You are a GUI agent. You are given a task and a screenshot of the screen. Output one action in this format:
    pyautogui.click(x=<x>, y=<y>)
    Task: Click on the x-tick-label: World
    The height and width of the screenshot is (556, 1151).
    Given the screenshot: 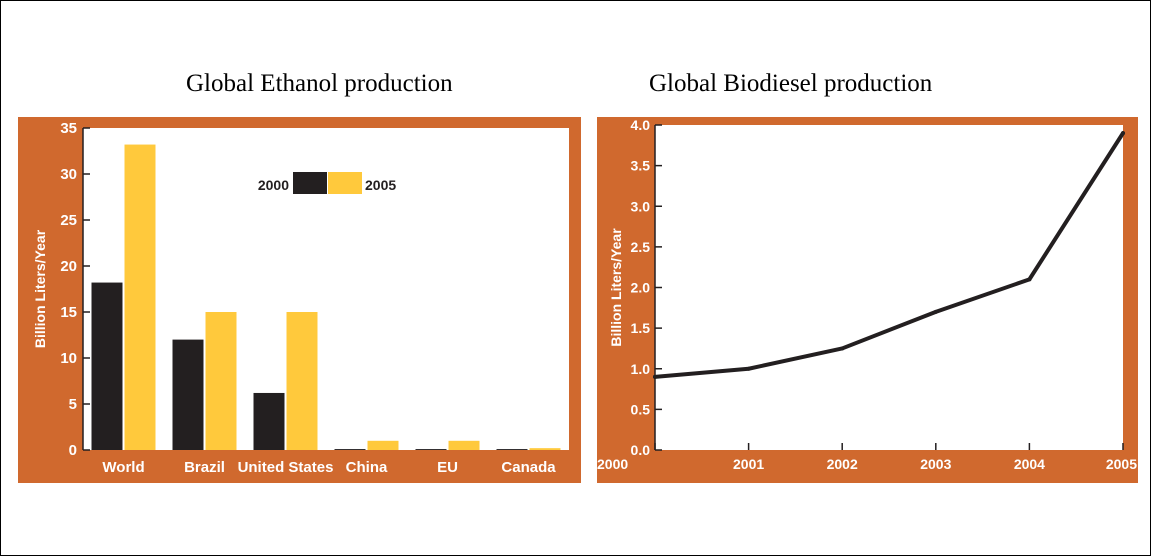 What is the action you would take?
    pyautogui.click(x=123, y=467)
    